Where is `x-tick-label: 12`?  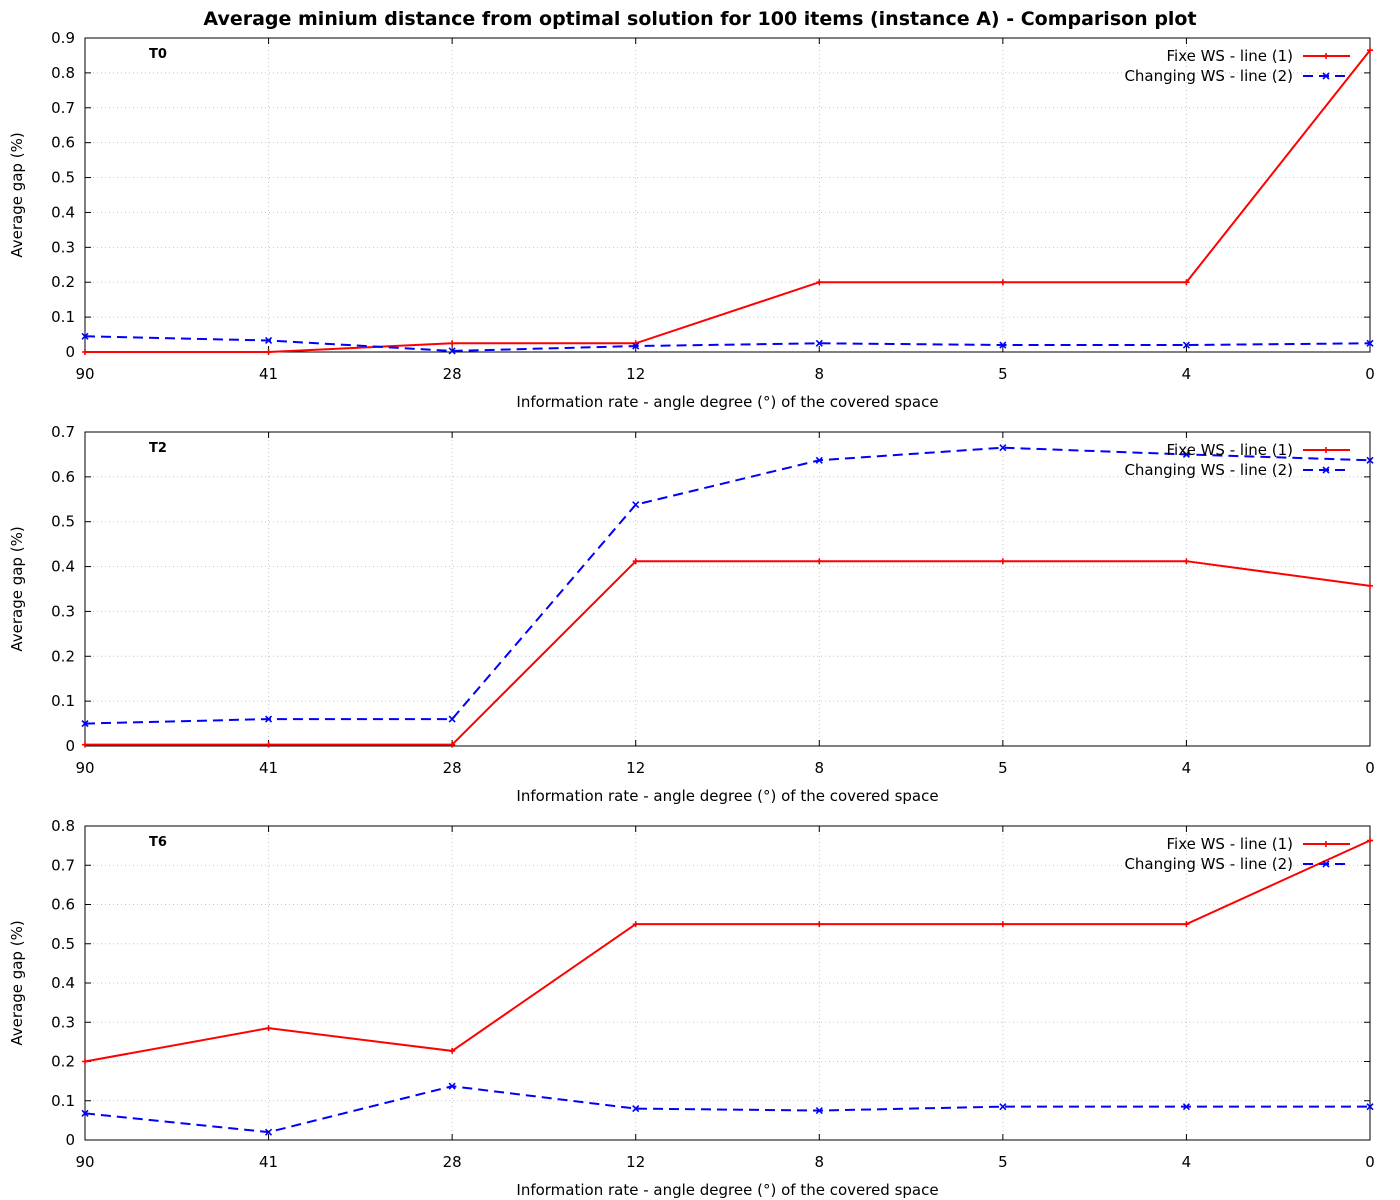 x-tick-label: 12 is located at coordinates (635, 1162).